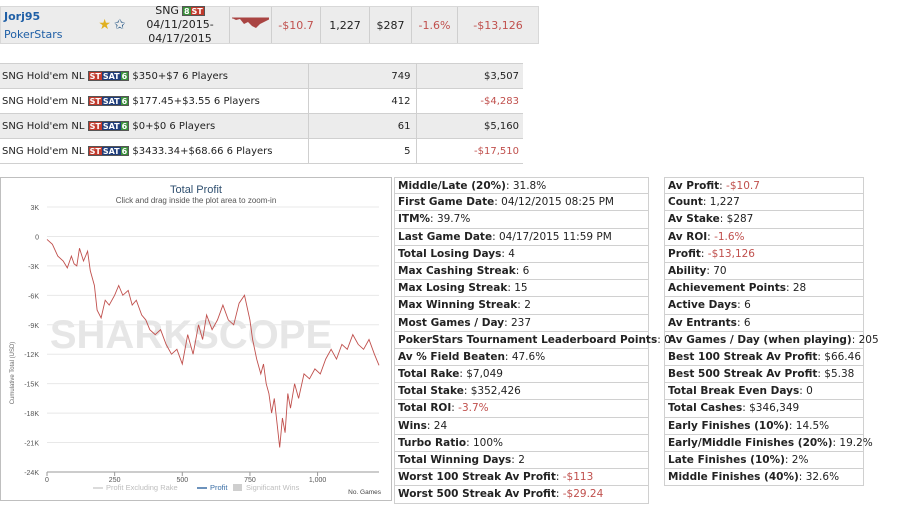  I want to click on stat-row: Worst 500 Streak Av Profit: -$29.24, so click(521, 495).